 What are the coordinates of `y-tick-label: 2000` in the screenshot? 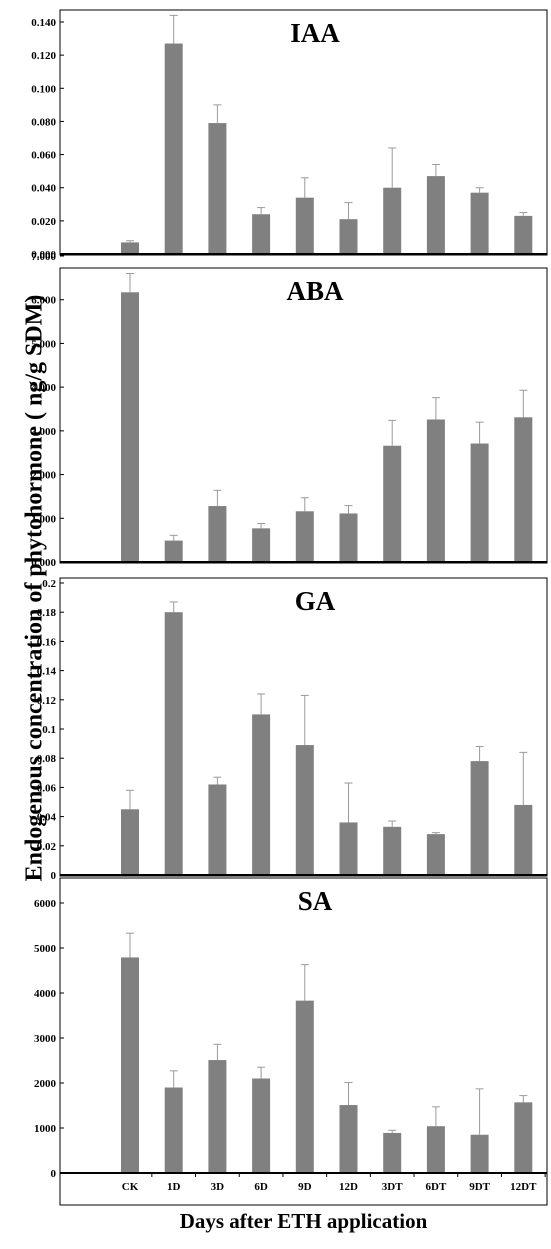 It's located at (45, 1084).